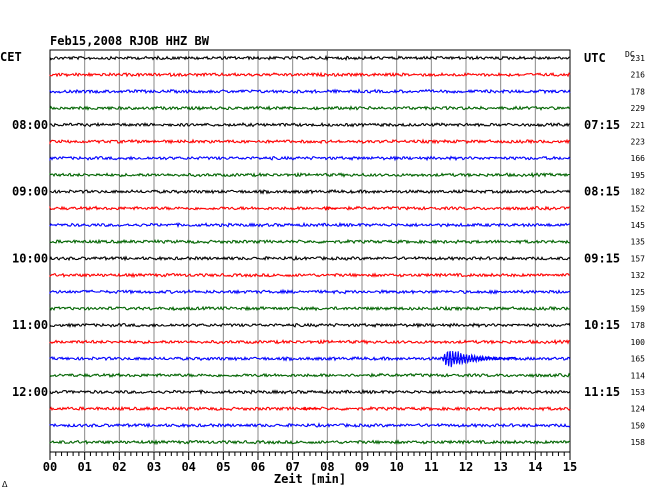 The image size is (650, 494). Describe the element at coordinates (30, 192) in the screenshot. I see `left-time-0900: 09:00` at that location.